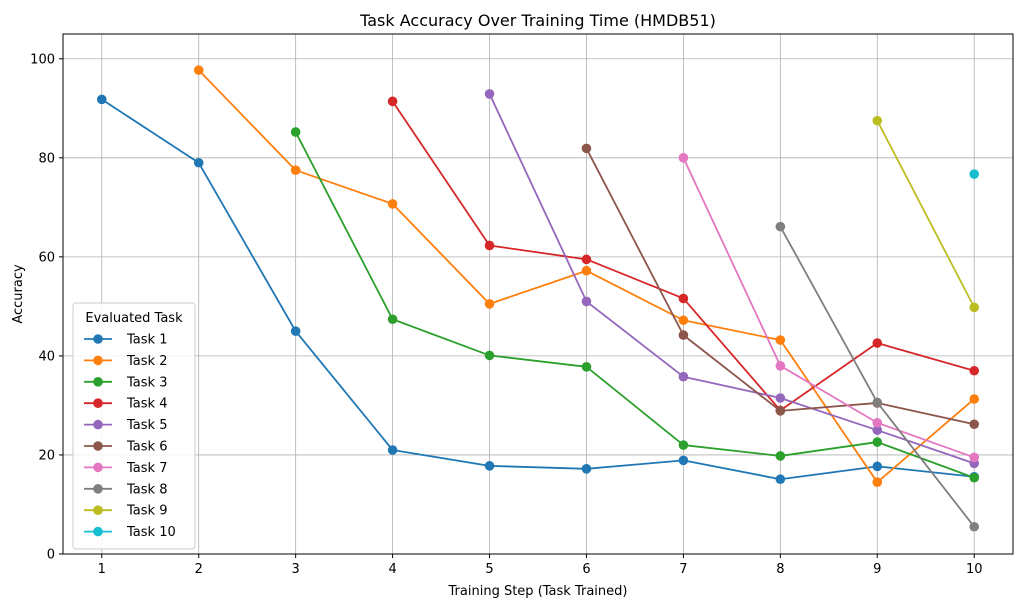  What do you see at coordinates (146, 447) in the screenshot?
I see `legend-label: Task 6` at bounding box center [146, 447].